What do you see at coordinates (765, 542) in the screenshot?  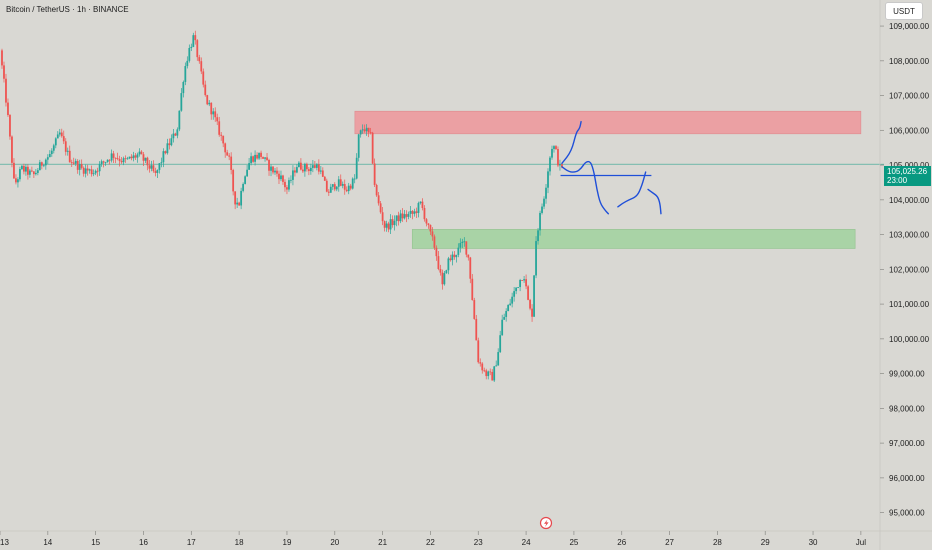 I see `x-tick-label: 29` at bounding box center [765, 542].